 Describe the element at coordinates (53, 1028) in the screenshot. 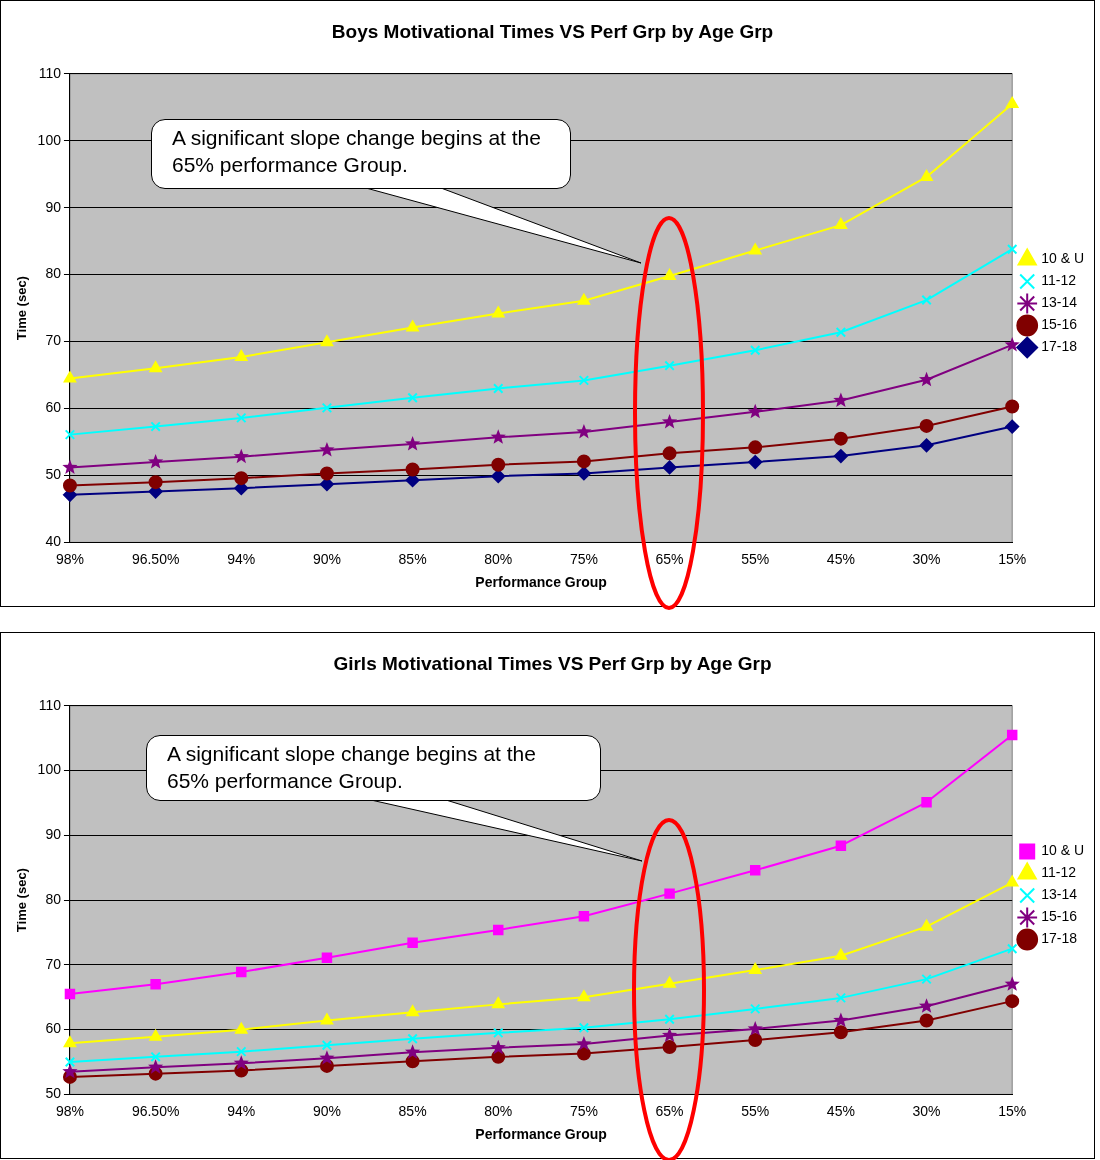

I see `y-tick-label: 60` at that location.